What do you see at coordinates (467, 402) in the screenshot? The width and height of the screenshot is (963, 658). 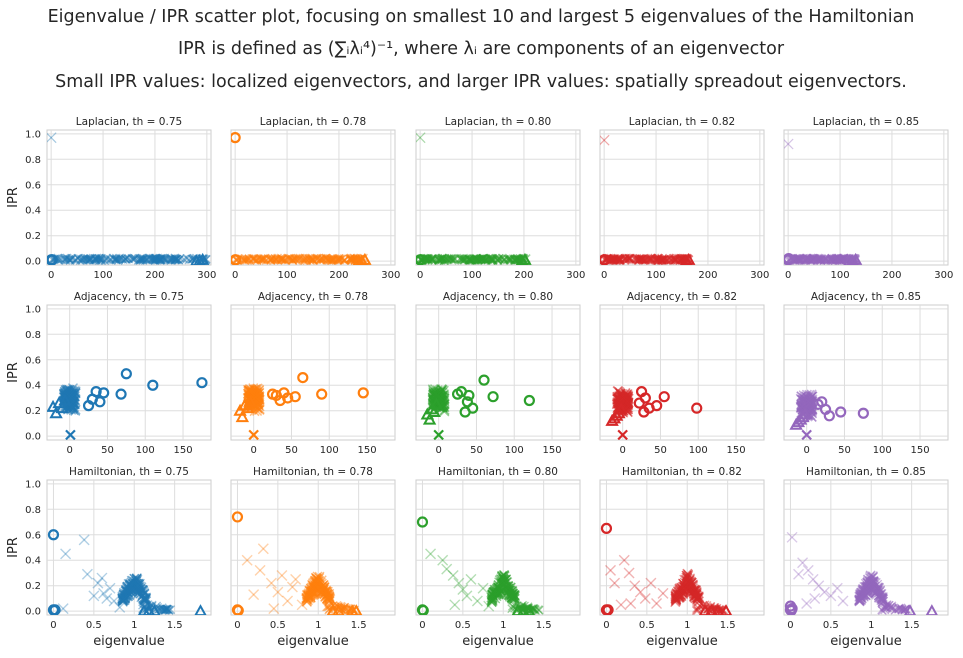 I see `point-circle` at bounding box center [467, 402].